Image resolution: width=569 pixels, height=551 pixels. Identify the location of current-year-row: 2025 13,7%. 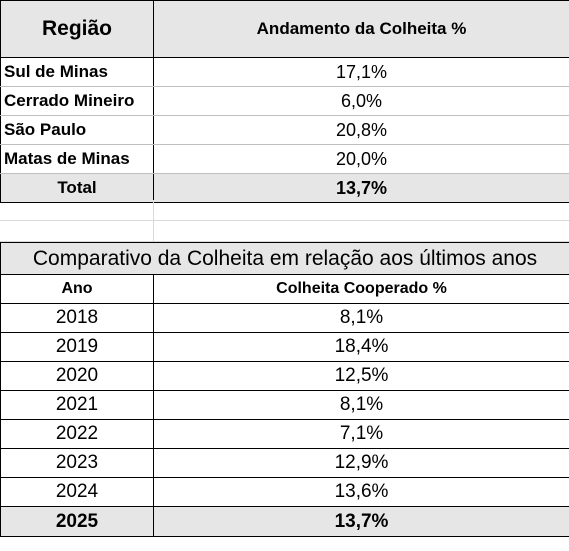
(284, 521).